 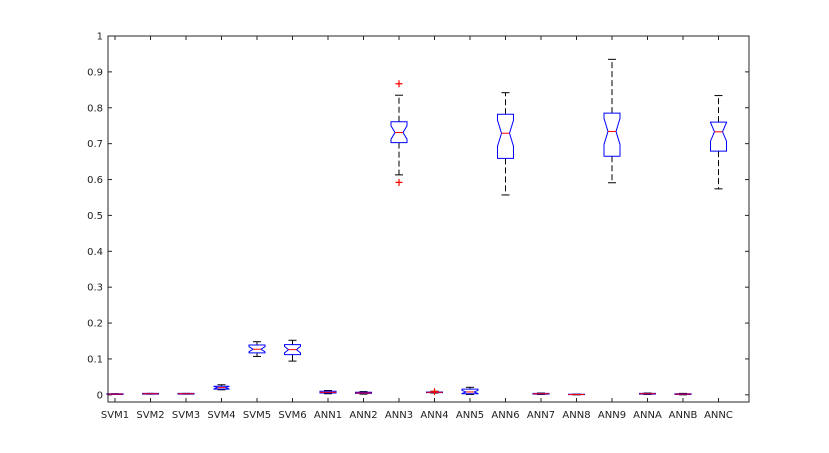 What do you see at coordinates (470, 415) in the screenshot?
I see `x-tick-label: ANN5` at bounding box center [470, 415].